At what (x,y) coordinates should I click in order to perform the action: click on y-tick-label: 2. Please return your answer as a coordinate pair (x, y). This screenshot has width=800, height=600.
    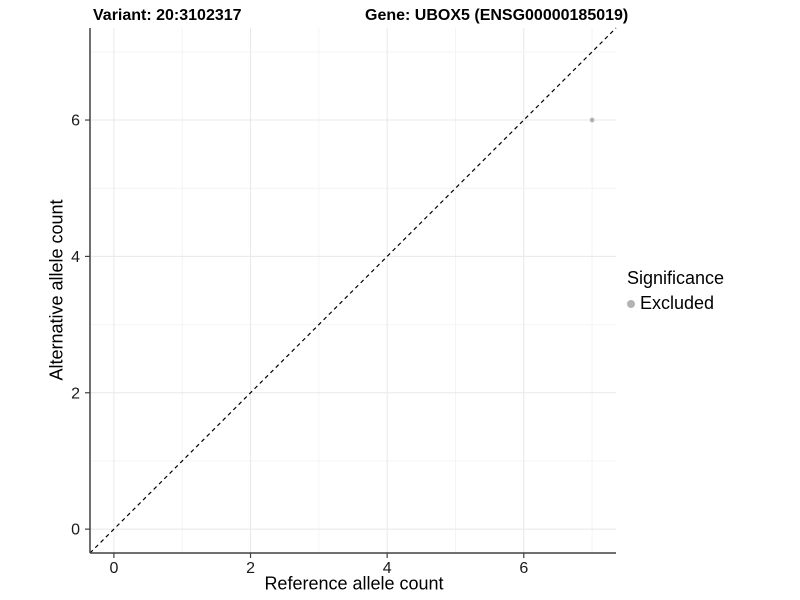
    Looking at the image, I should click on (75, 393).